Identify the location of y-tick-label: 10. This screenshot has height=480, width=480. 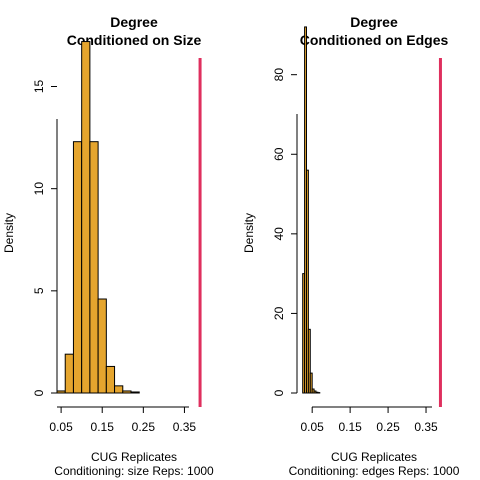
(39, 189).